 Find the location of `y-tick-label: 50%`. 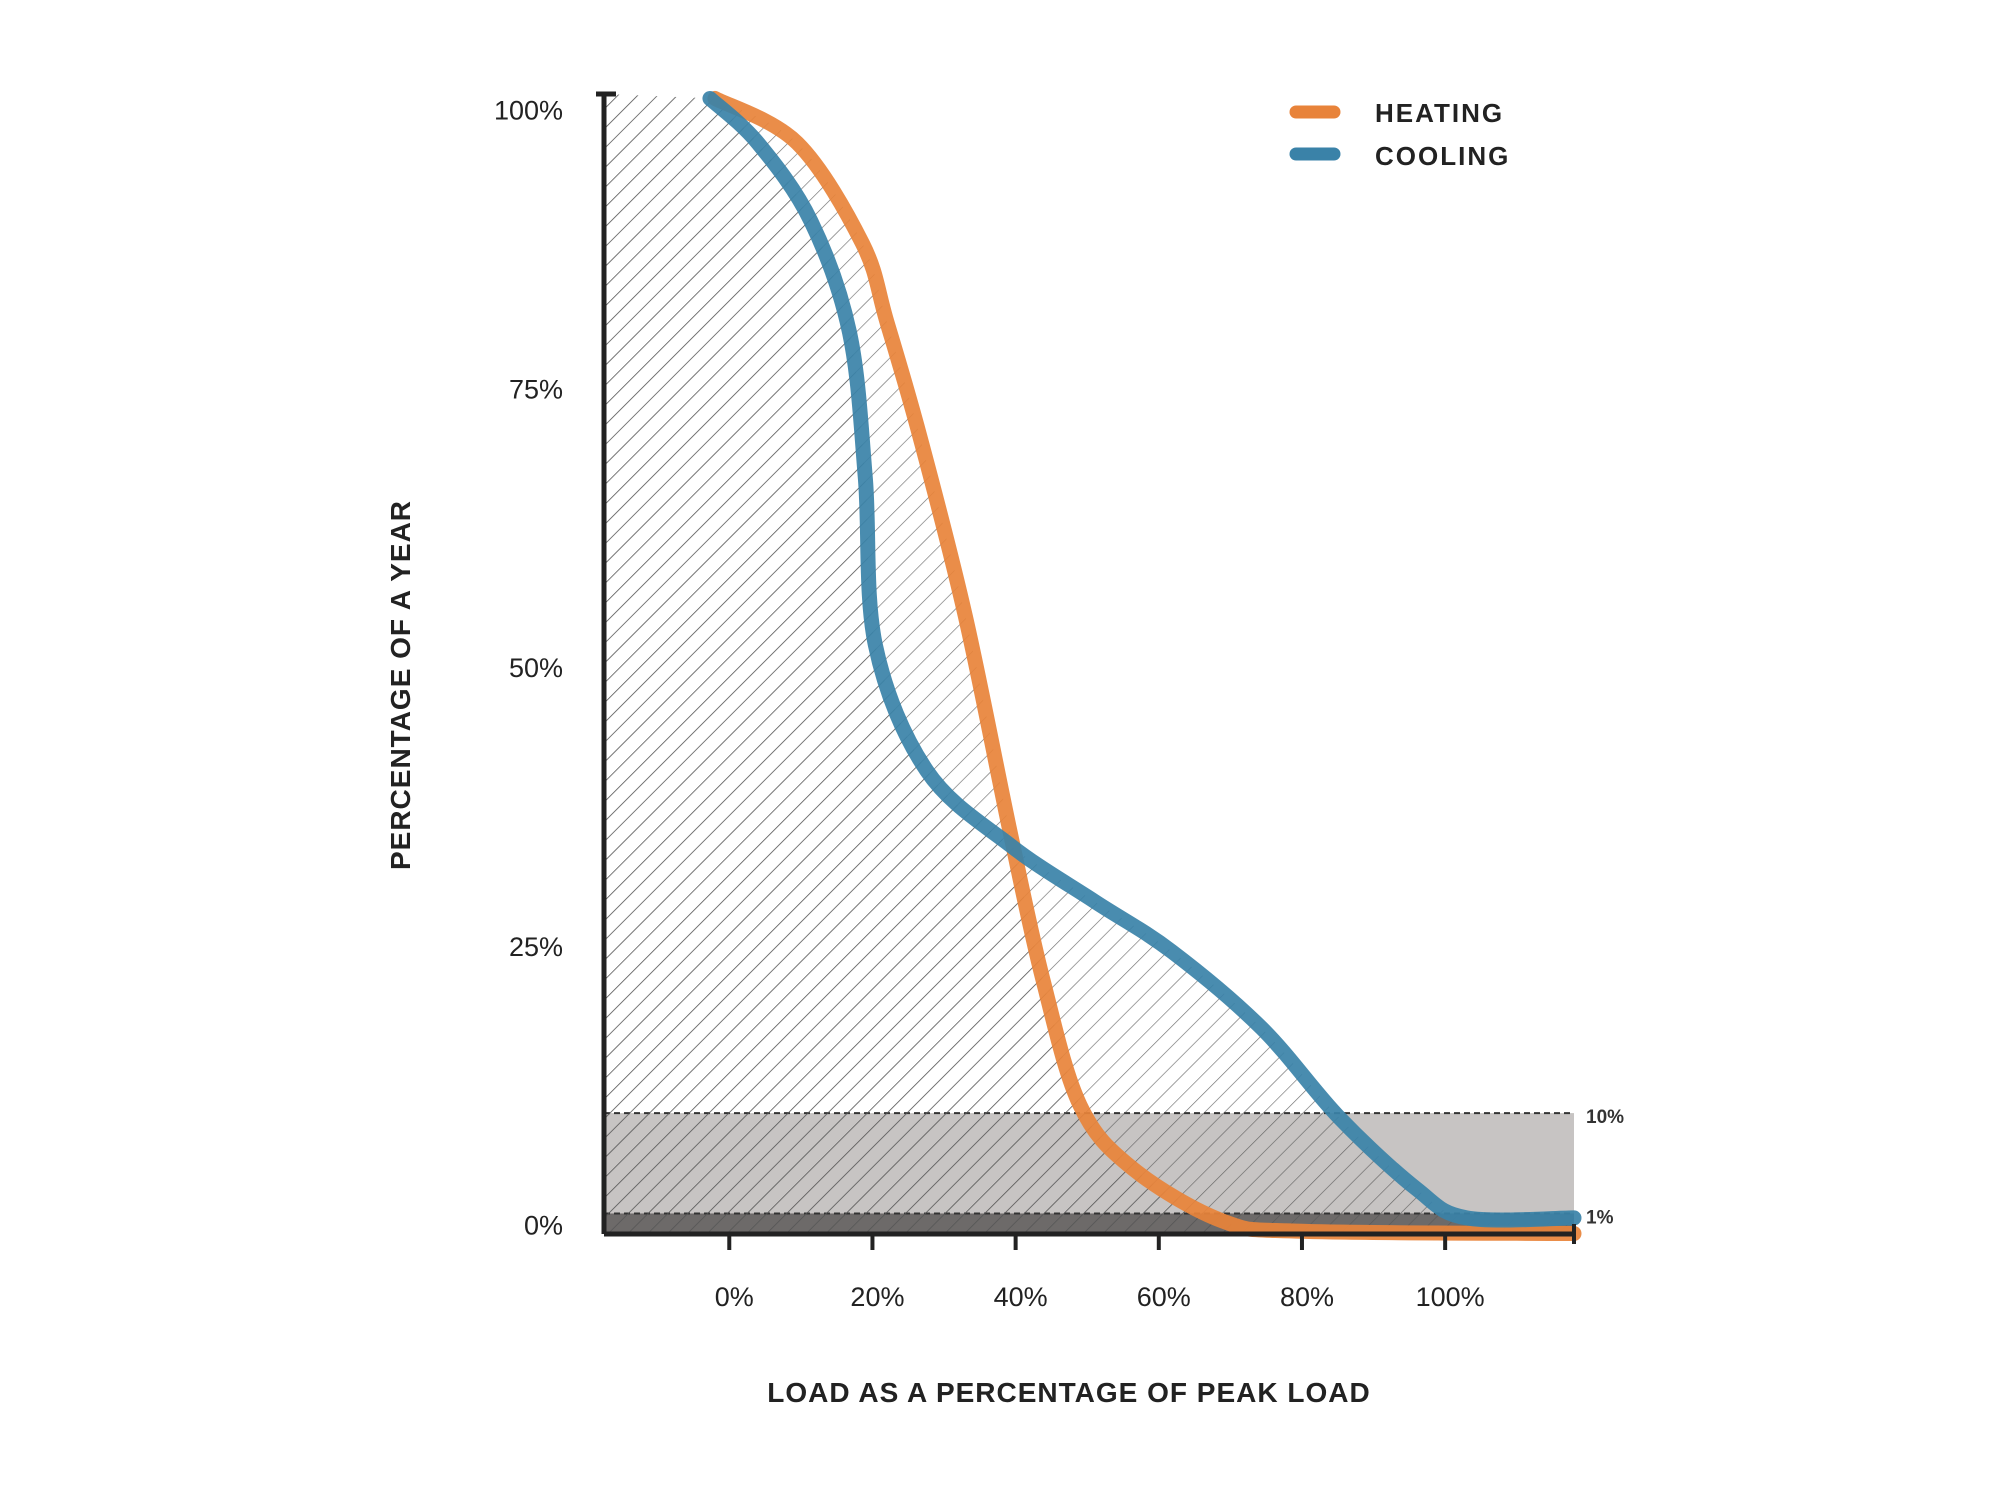

y-tick-label: 50% is located at coordinates (536, 668).